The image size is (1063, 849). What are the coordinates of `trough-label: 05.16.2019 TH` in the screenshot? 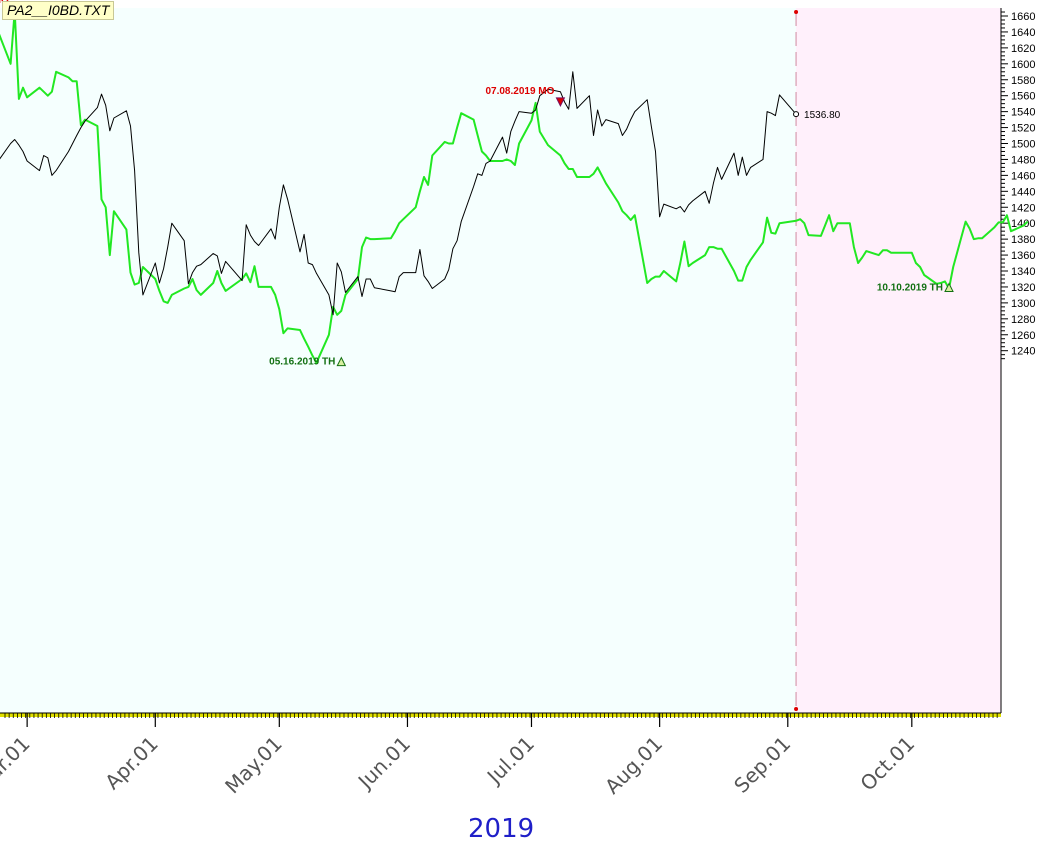 It's located at (302, 362).